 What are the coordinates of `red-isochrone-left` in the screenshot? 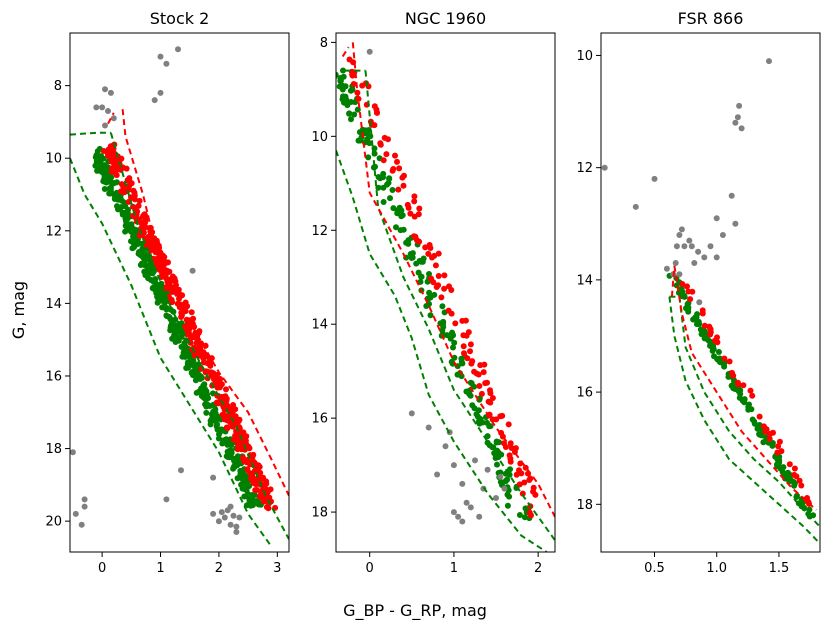 It's located at (673, 281).